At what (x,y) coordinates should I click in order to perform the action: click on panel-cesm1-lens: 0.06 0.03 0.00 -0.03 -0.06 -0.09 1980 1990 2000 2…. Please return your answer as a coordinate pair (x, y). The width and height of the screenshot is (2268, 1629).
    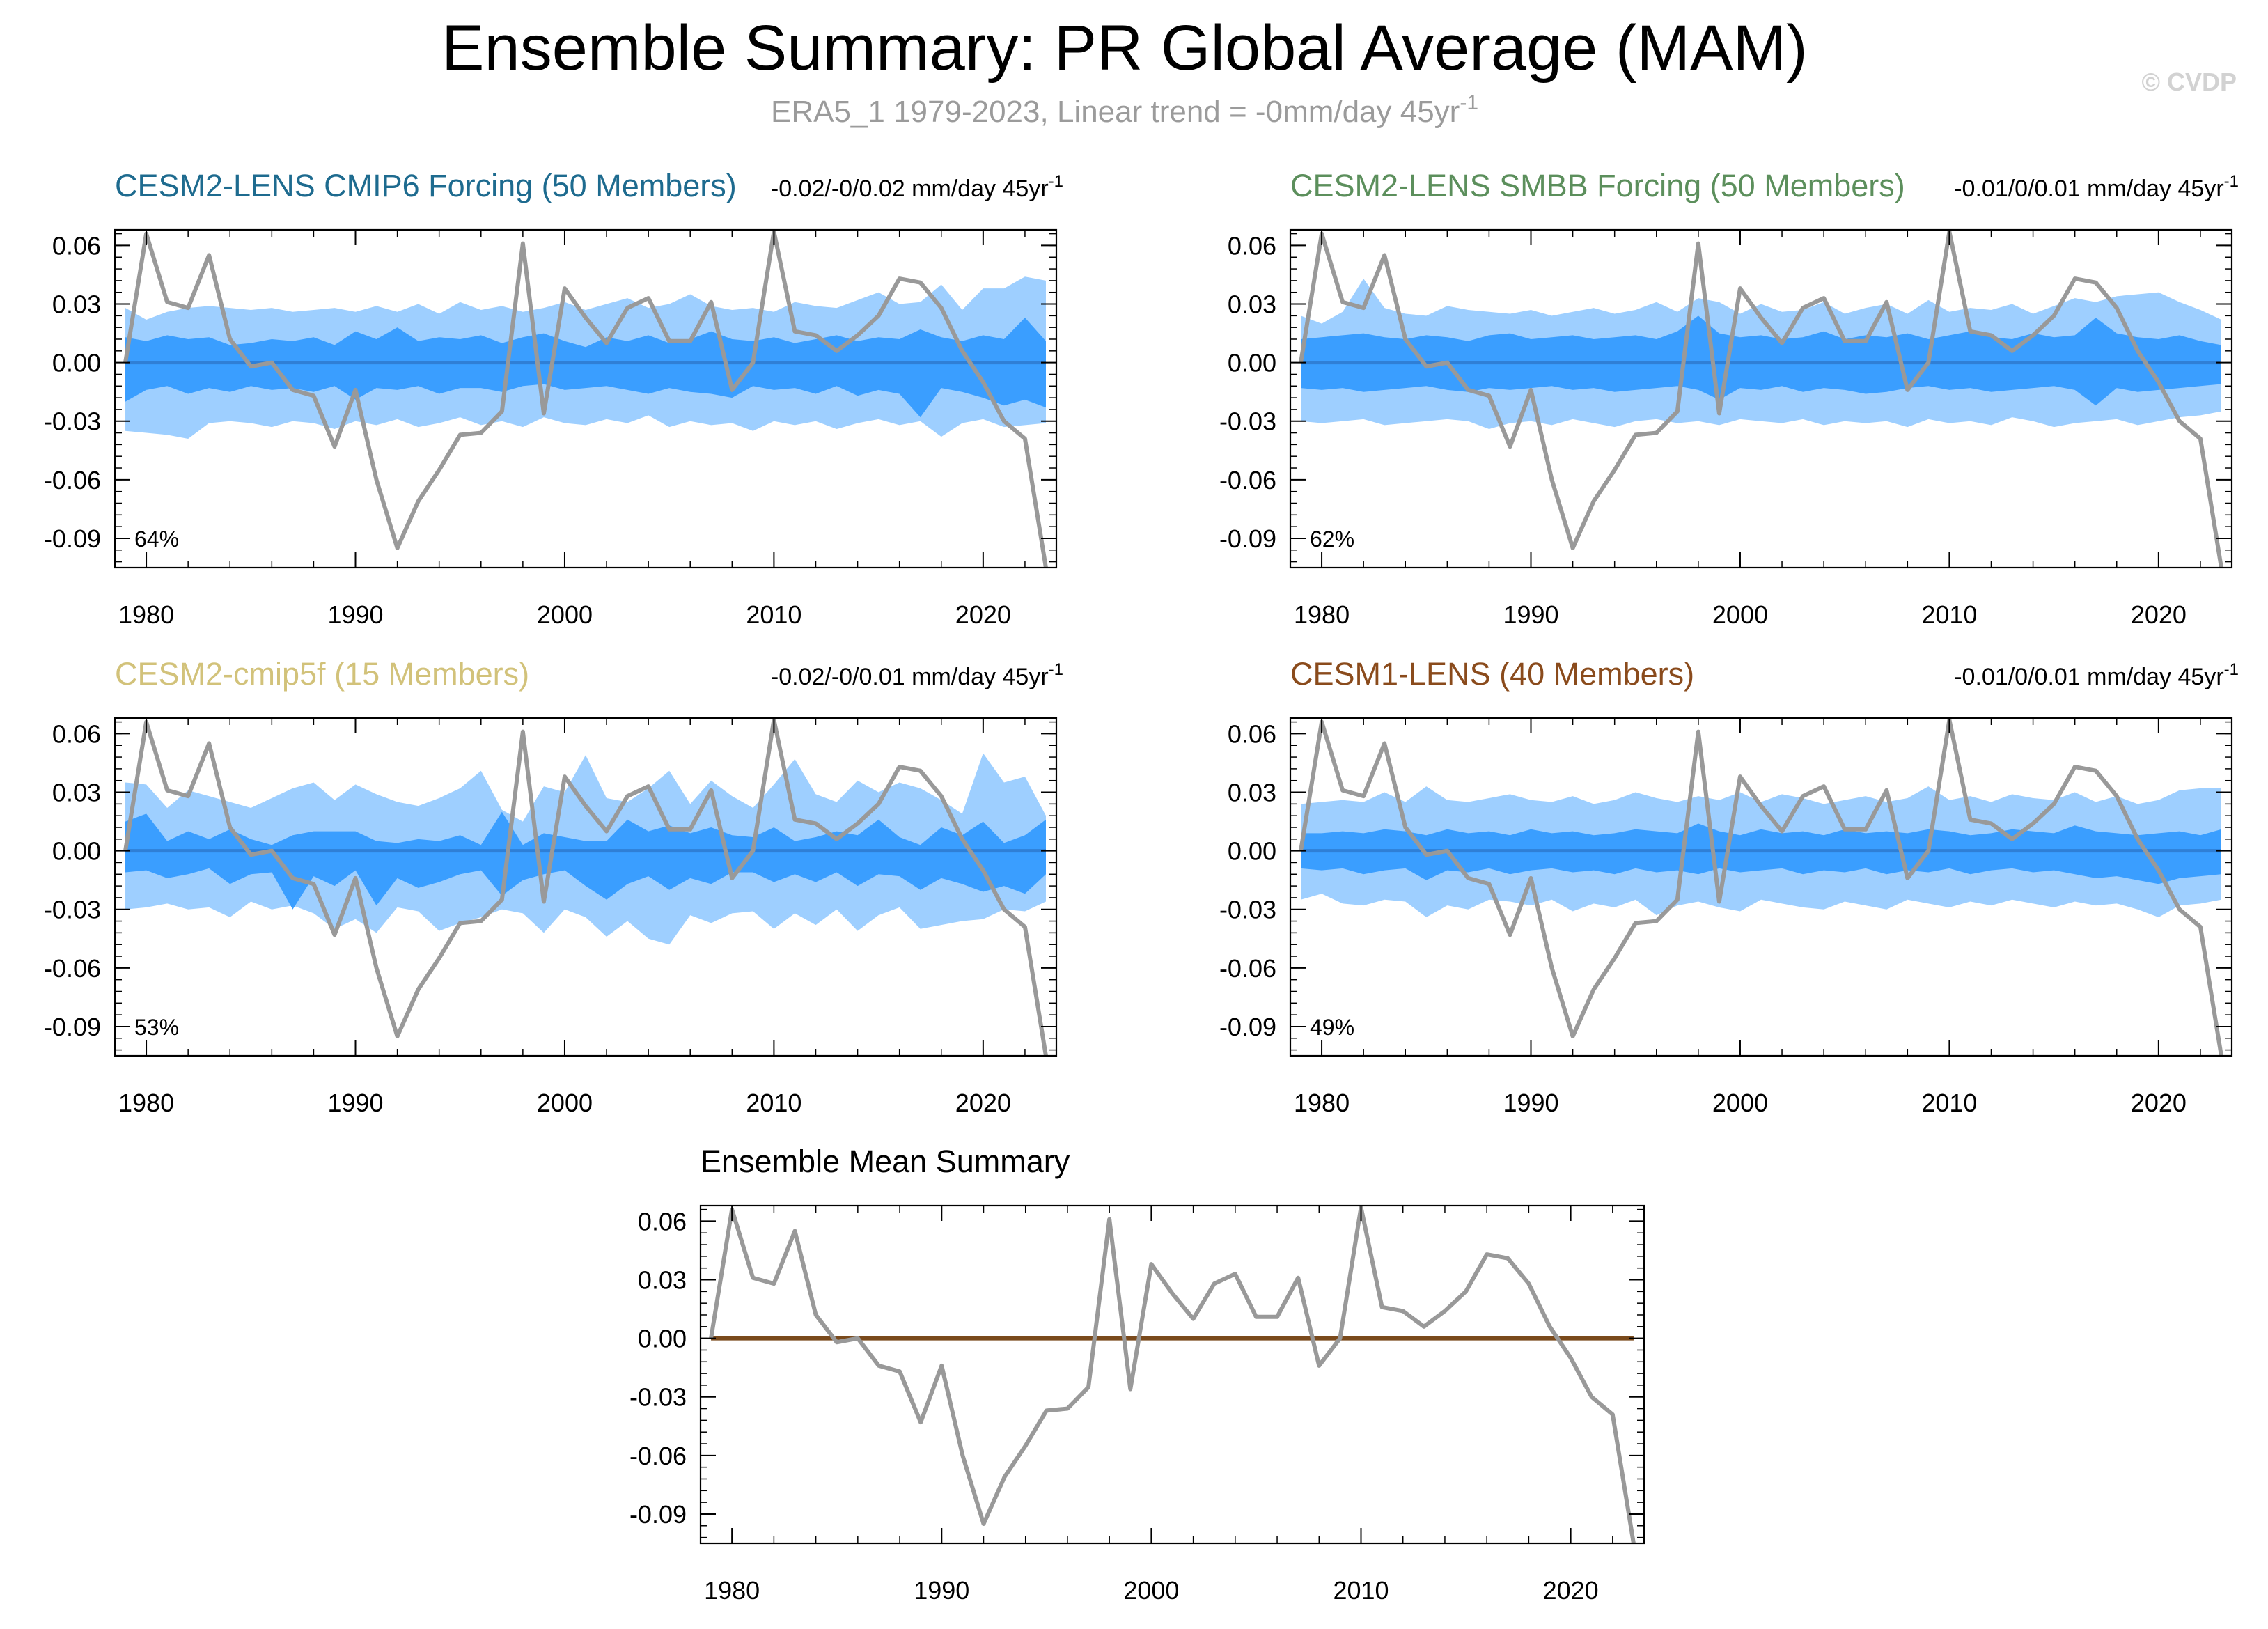
    Looking at the image, I should click on (1729, 886).